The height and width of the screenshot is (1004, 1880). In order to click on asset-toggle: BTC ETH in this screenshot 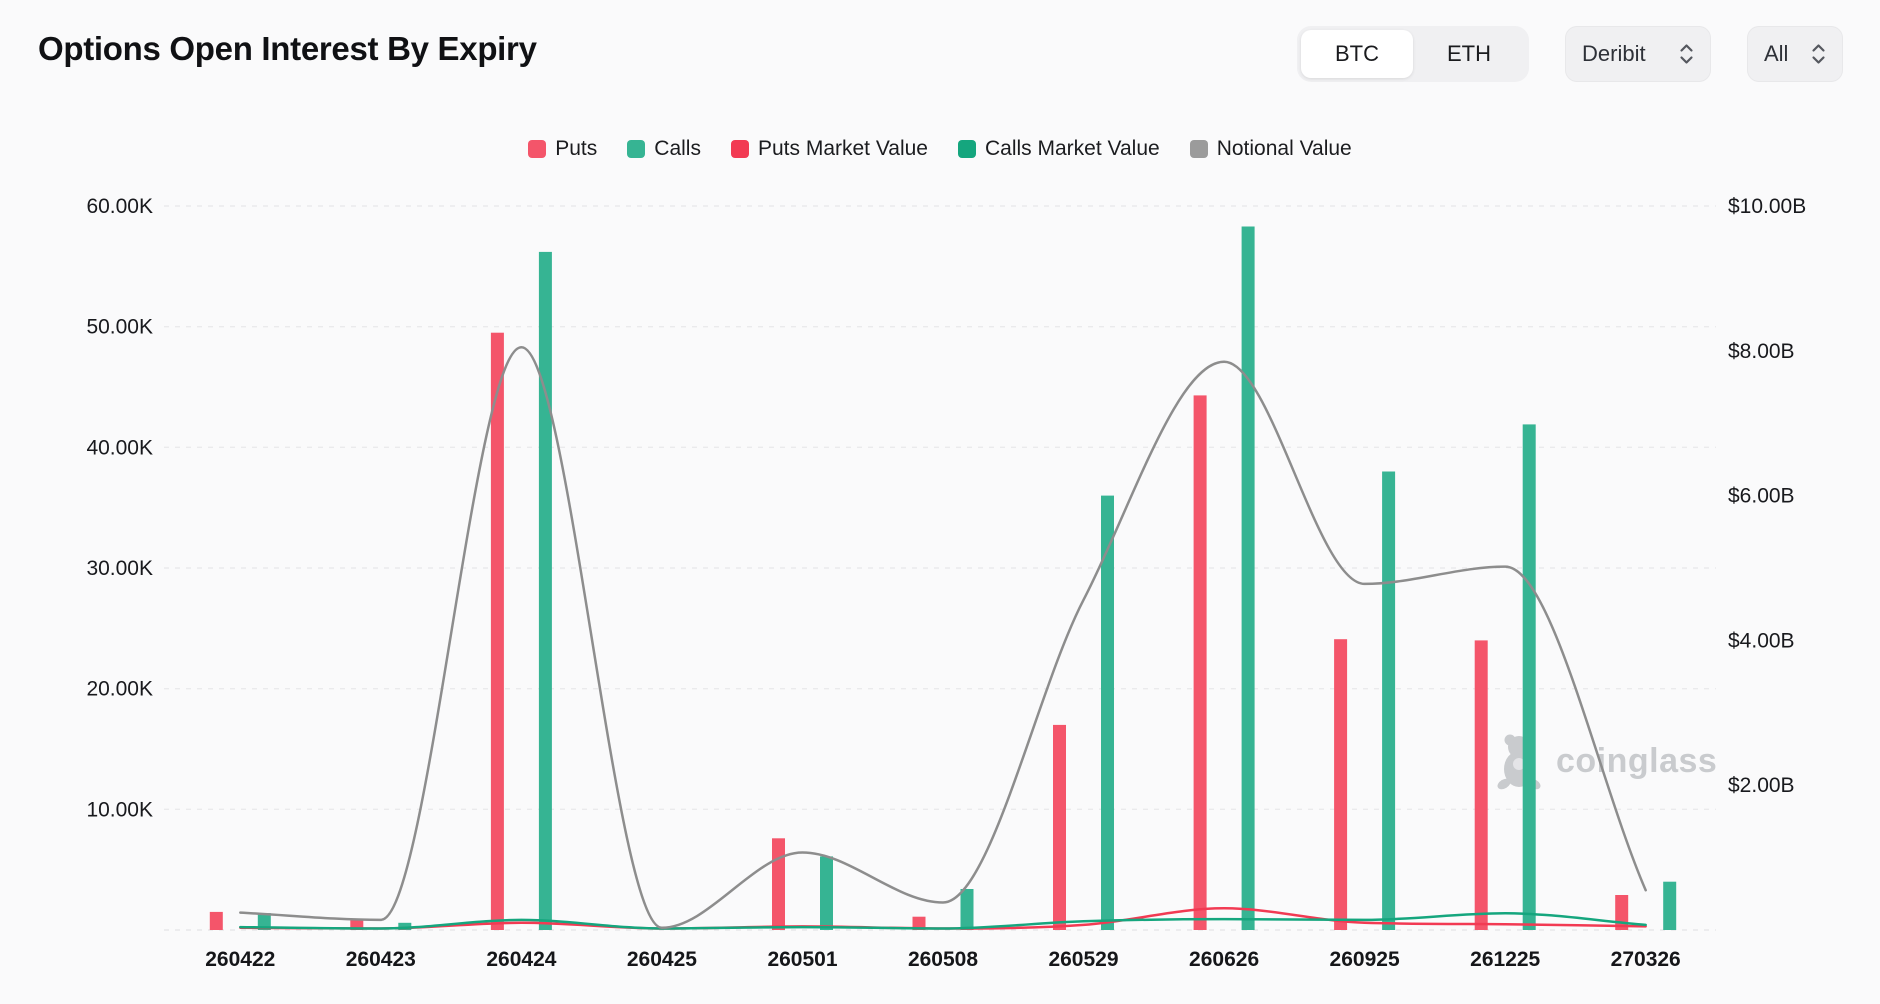, I will do `click(1413, 54)`.